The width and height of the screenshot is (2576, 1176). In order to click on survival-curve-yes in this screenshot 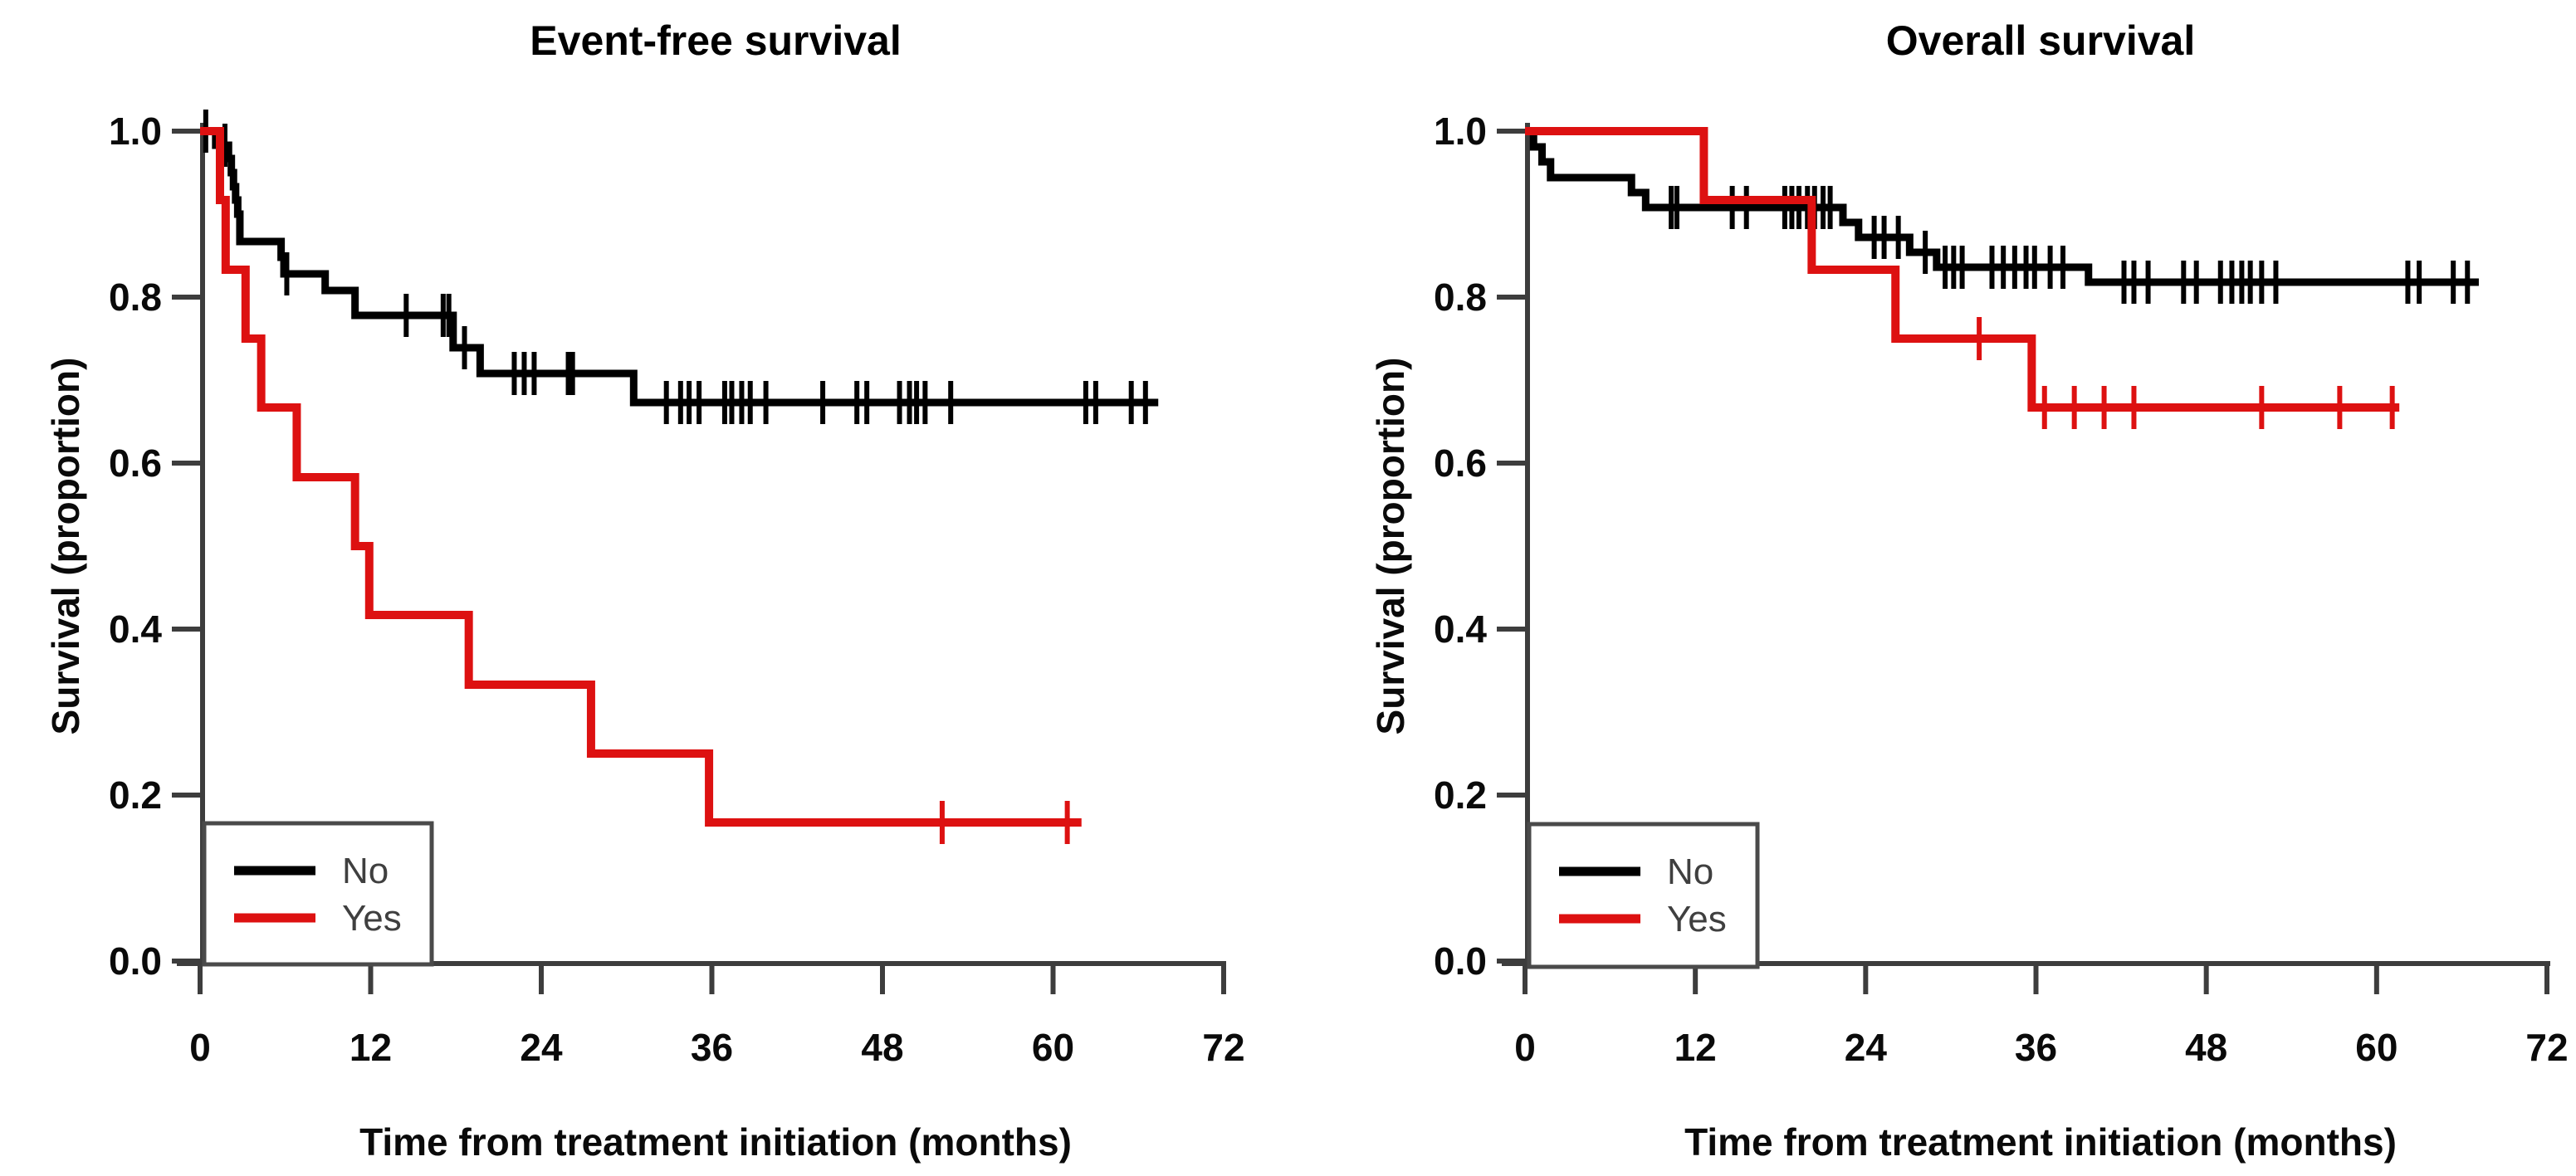, I will do `click(1962, 270)`.